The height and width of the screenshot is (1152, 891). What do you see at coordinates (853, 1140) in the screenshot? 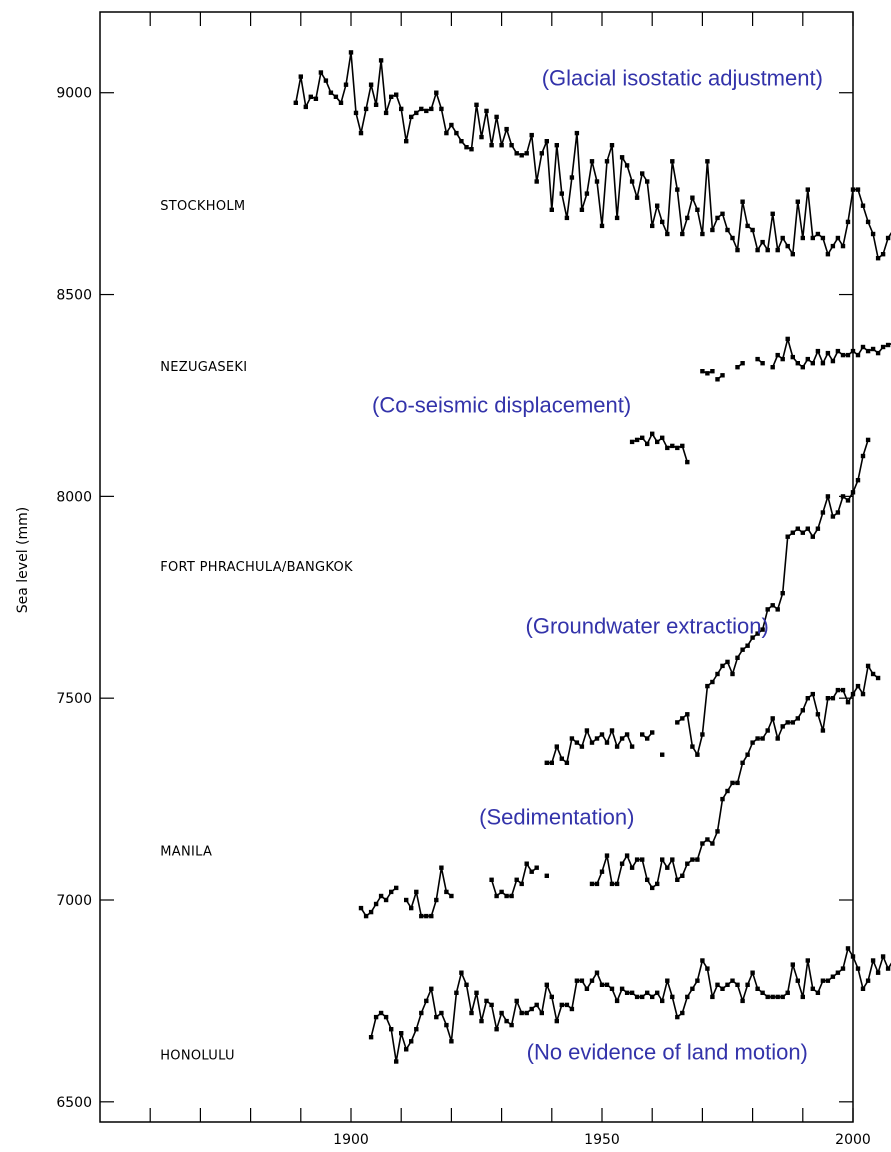
I see `x-tick-label: 2000` at bounding box center [853, 1140].